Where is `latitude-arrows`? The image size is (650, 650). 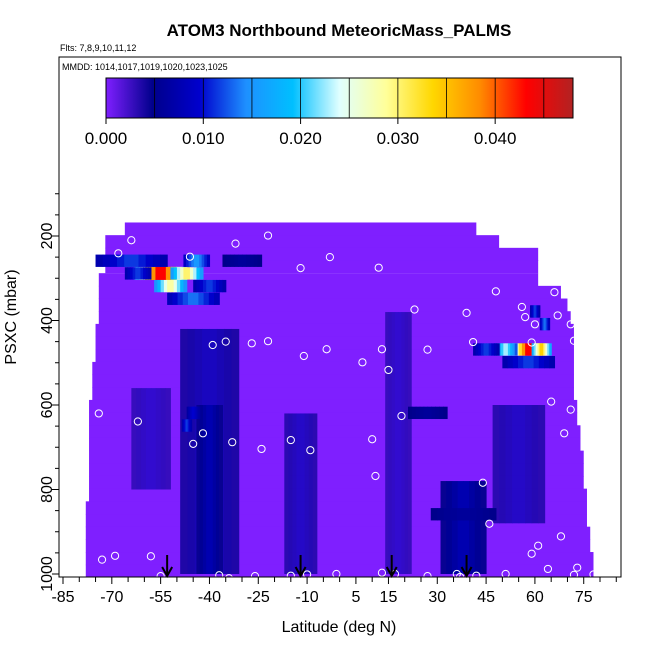
latitude-arrows is located at coordinates (317, 567).